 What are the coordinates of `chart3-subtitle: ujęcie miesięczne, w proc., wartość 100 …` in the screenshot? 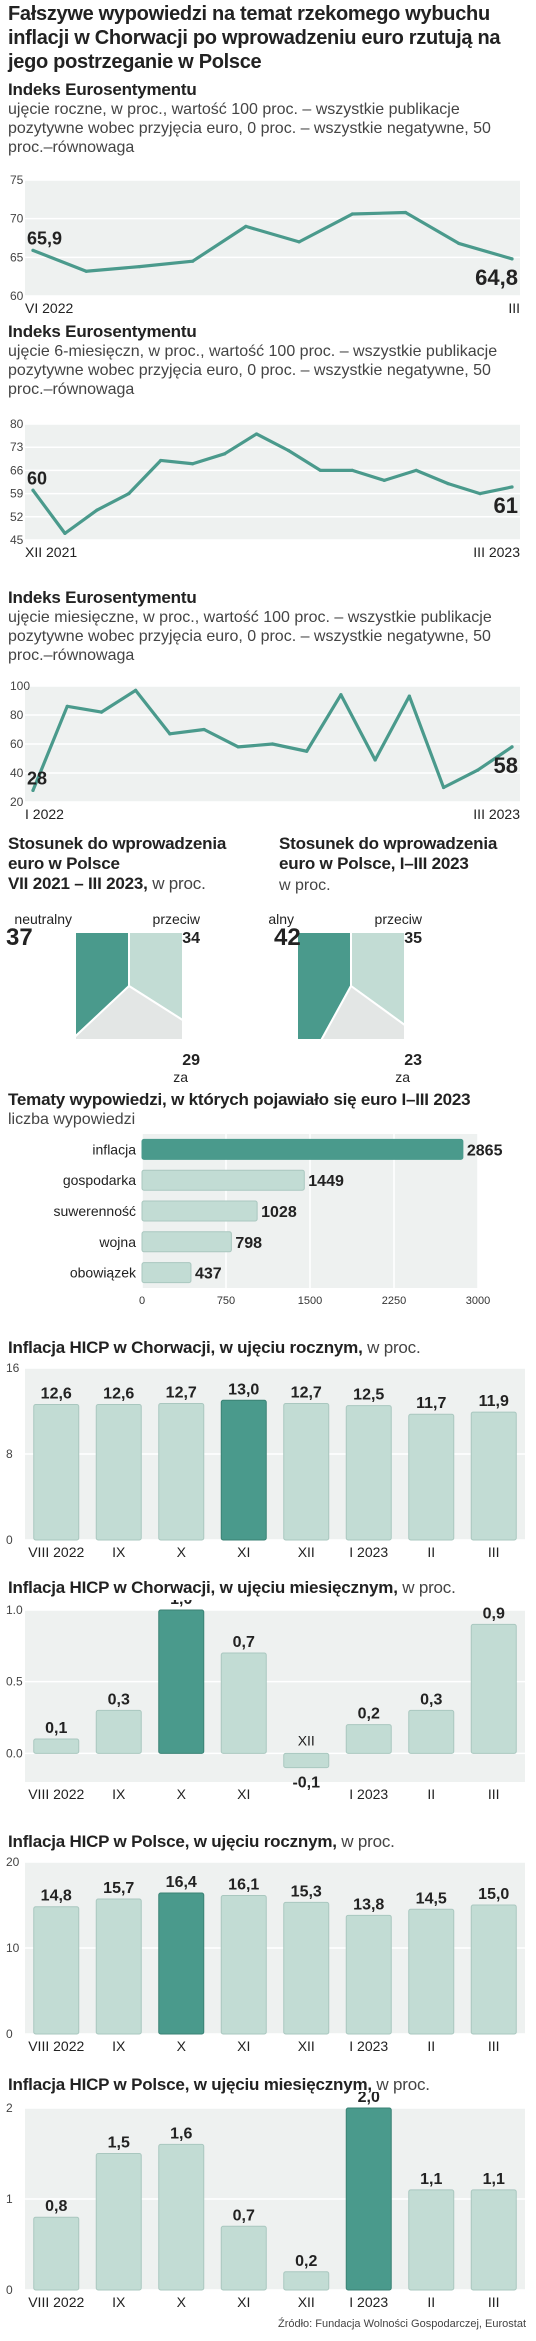 It's located at (250, 636).